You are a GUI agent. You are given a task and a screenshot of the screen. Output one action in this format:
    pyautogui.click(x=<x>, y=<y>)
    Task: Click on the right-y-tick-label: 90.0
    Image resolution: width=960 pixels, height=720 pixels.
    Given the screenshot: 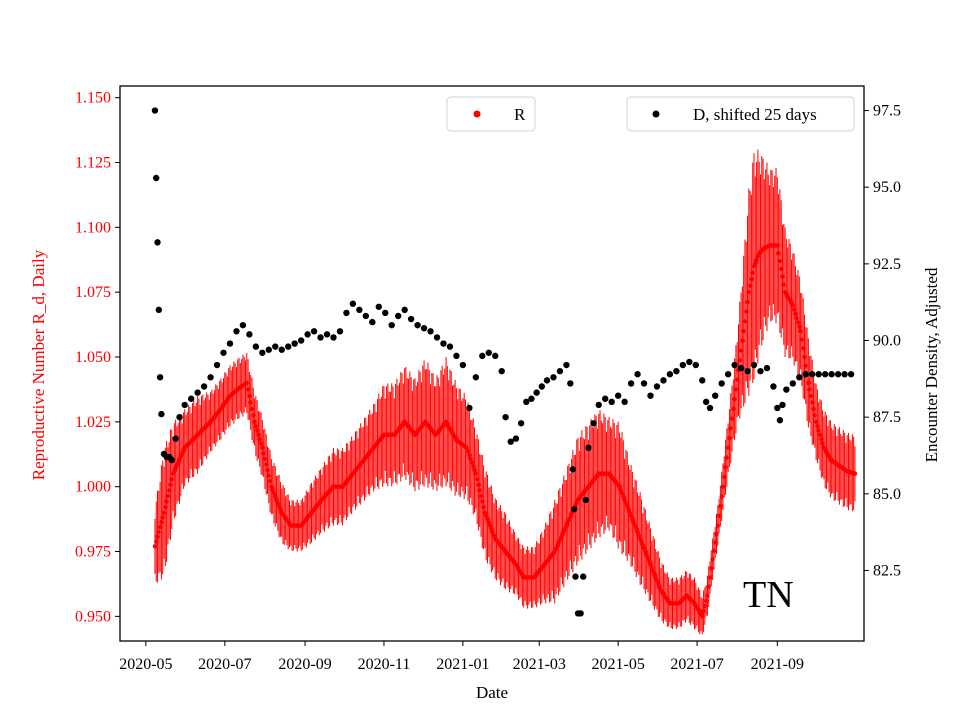 What is the action you would take?
    pyautogui.click(x=887, y=341)
    